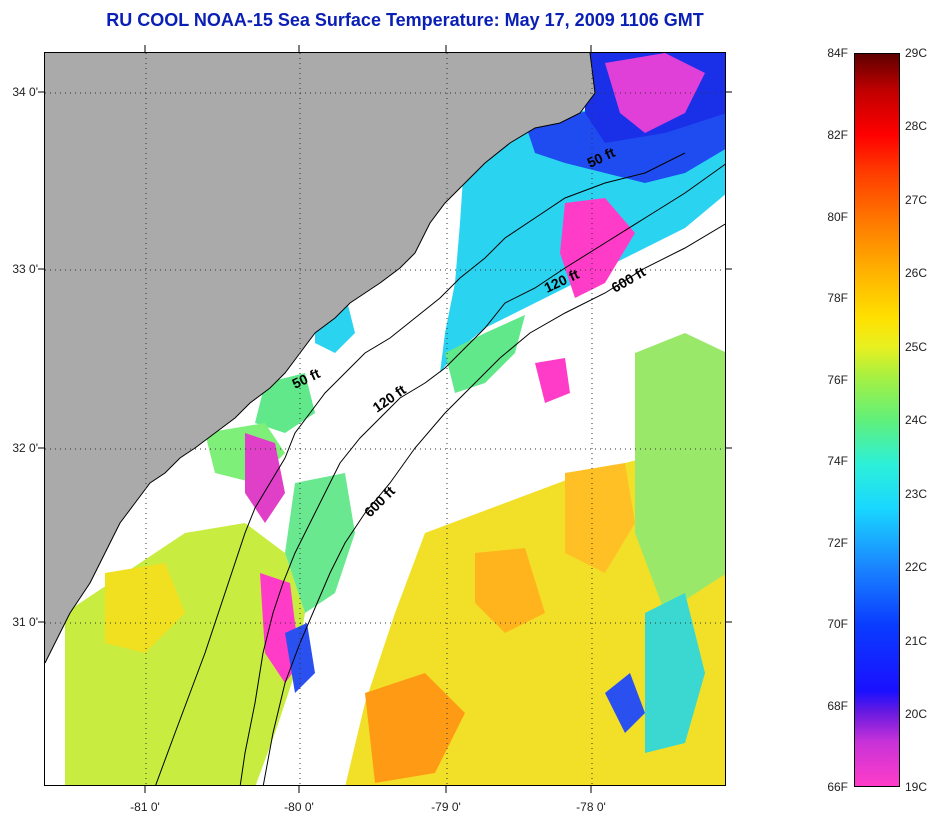 This screenshot has width=936, height=817. Describe the element at coordinates (485, 354) in the screenshot. I see `sst-patch-green-north` at that location.